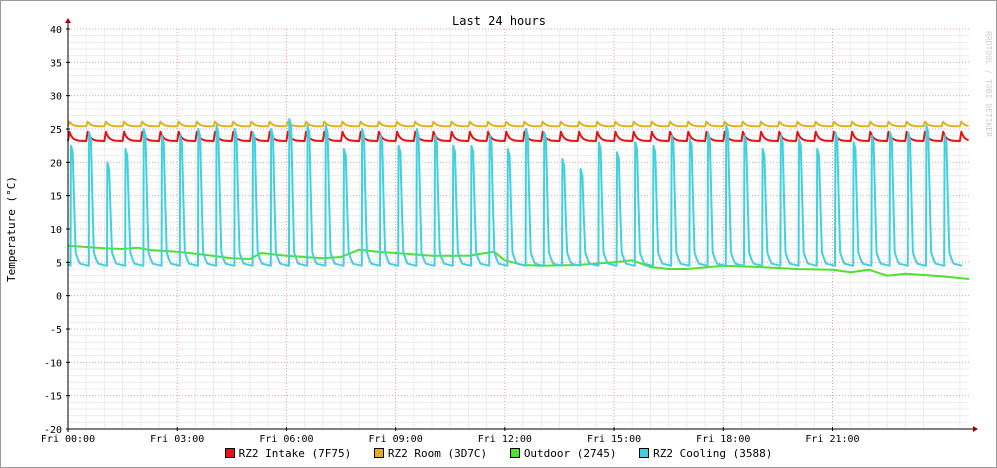 Image resolution: width=997 pixels, height=468 pixels. Describe the element at coordinates (56, 230) in the screenshot. I see `y-tick-label: 10` at that location.